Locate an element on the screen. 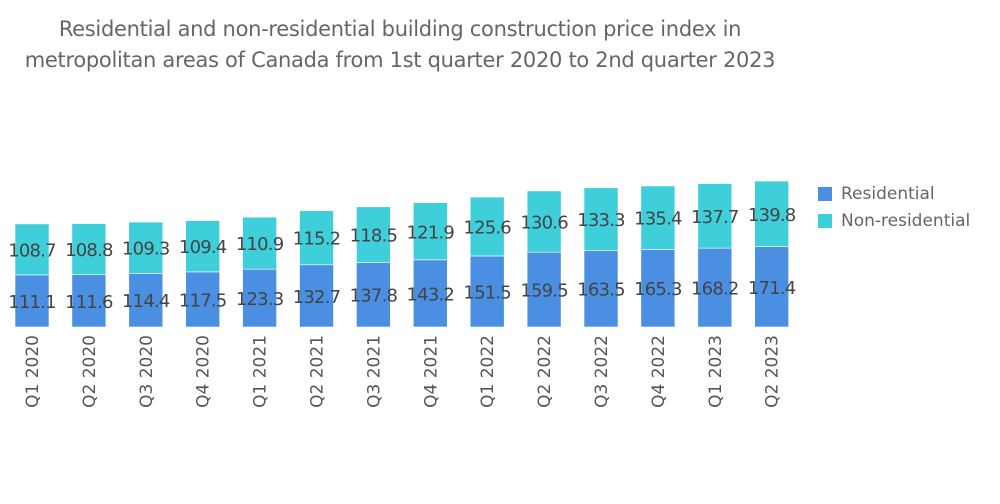  data-label-non-residential-q2-2022: 130.6 is located at coordinates (544, 223).